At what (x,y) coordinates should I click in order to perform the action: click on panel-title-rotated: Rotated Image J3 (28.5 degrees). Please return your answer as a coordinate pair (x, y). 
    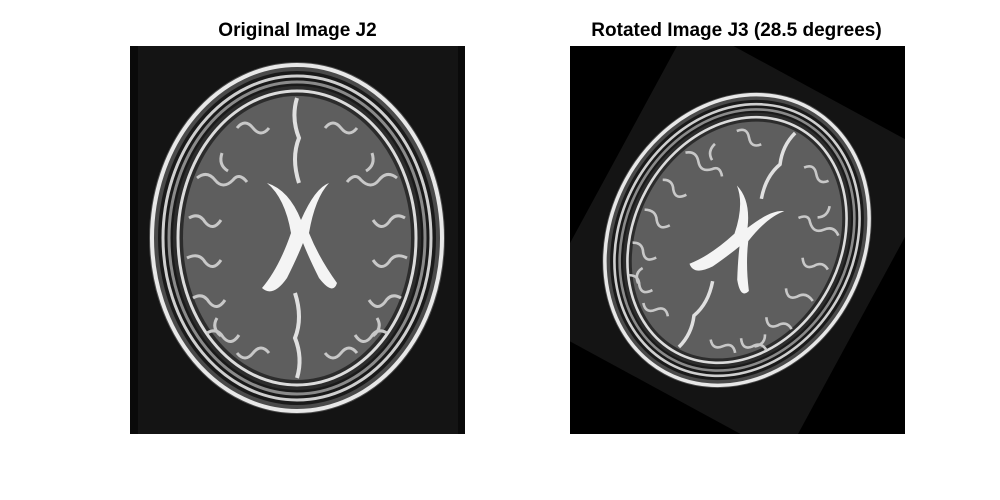
    Looking at the image, I should click on (736, 30).